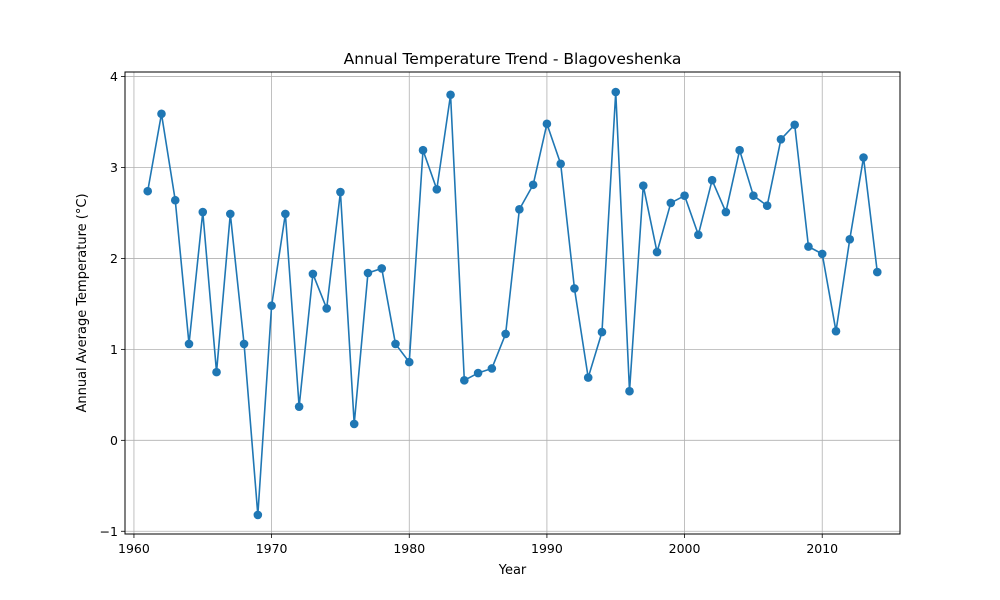  I want to click on data-point-1970, so click(271, 306).